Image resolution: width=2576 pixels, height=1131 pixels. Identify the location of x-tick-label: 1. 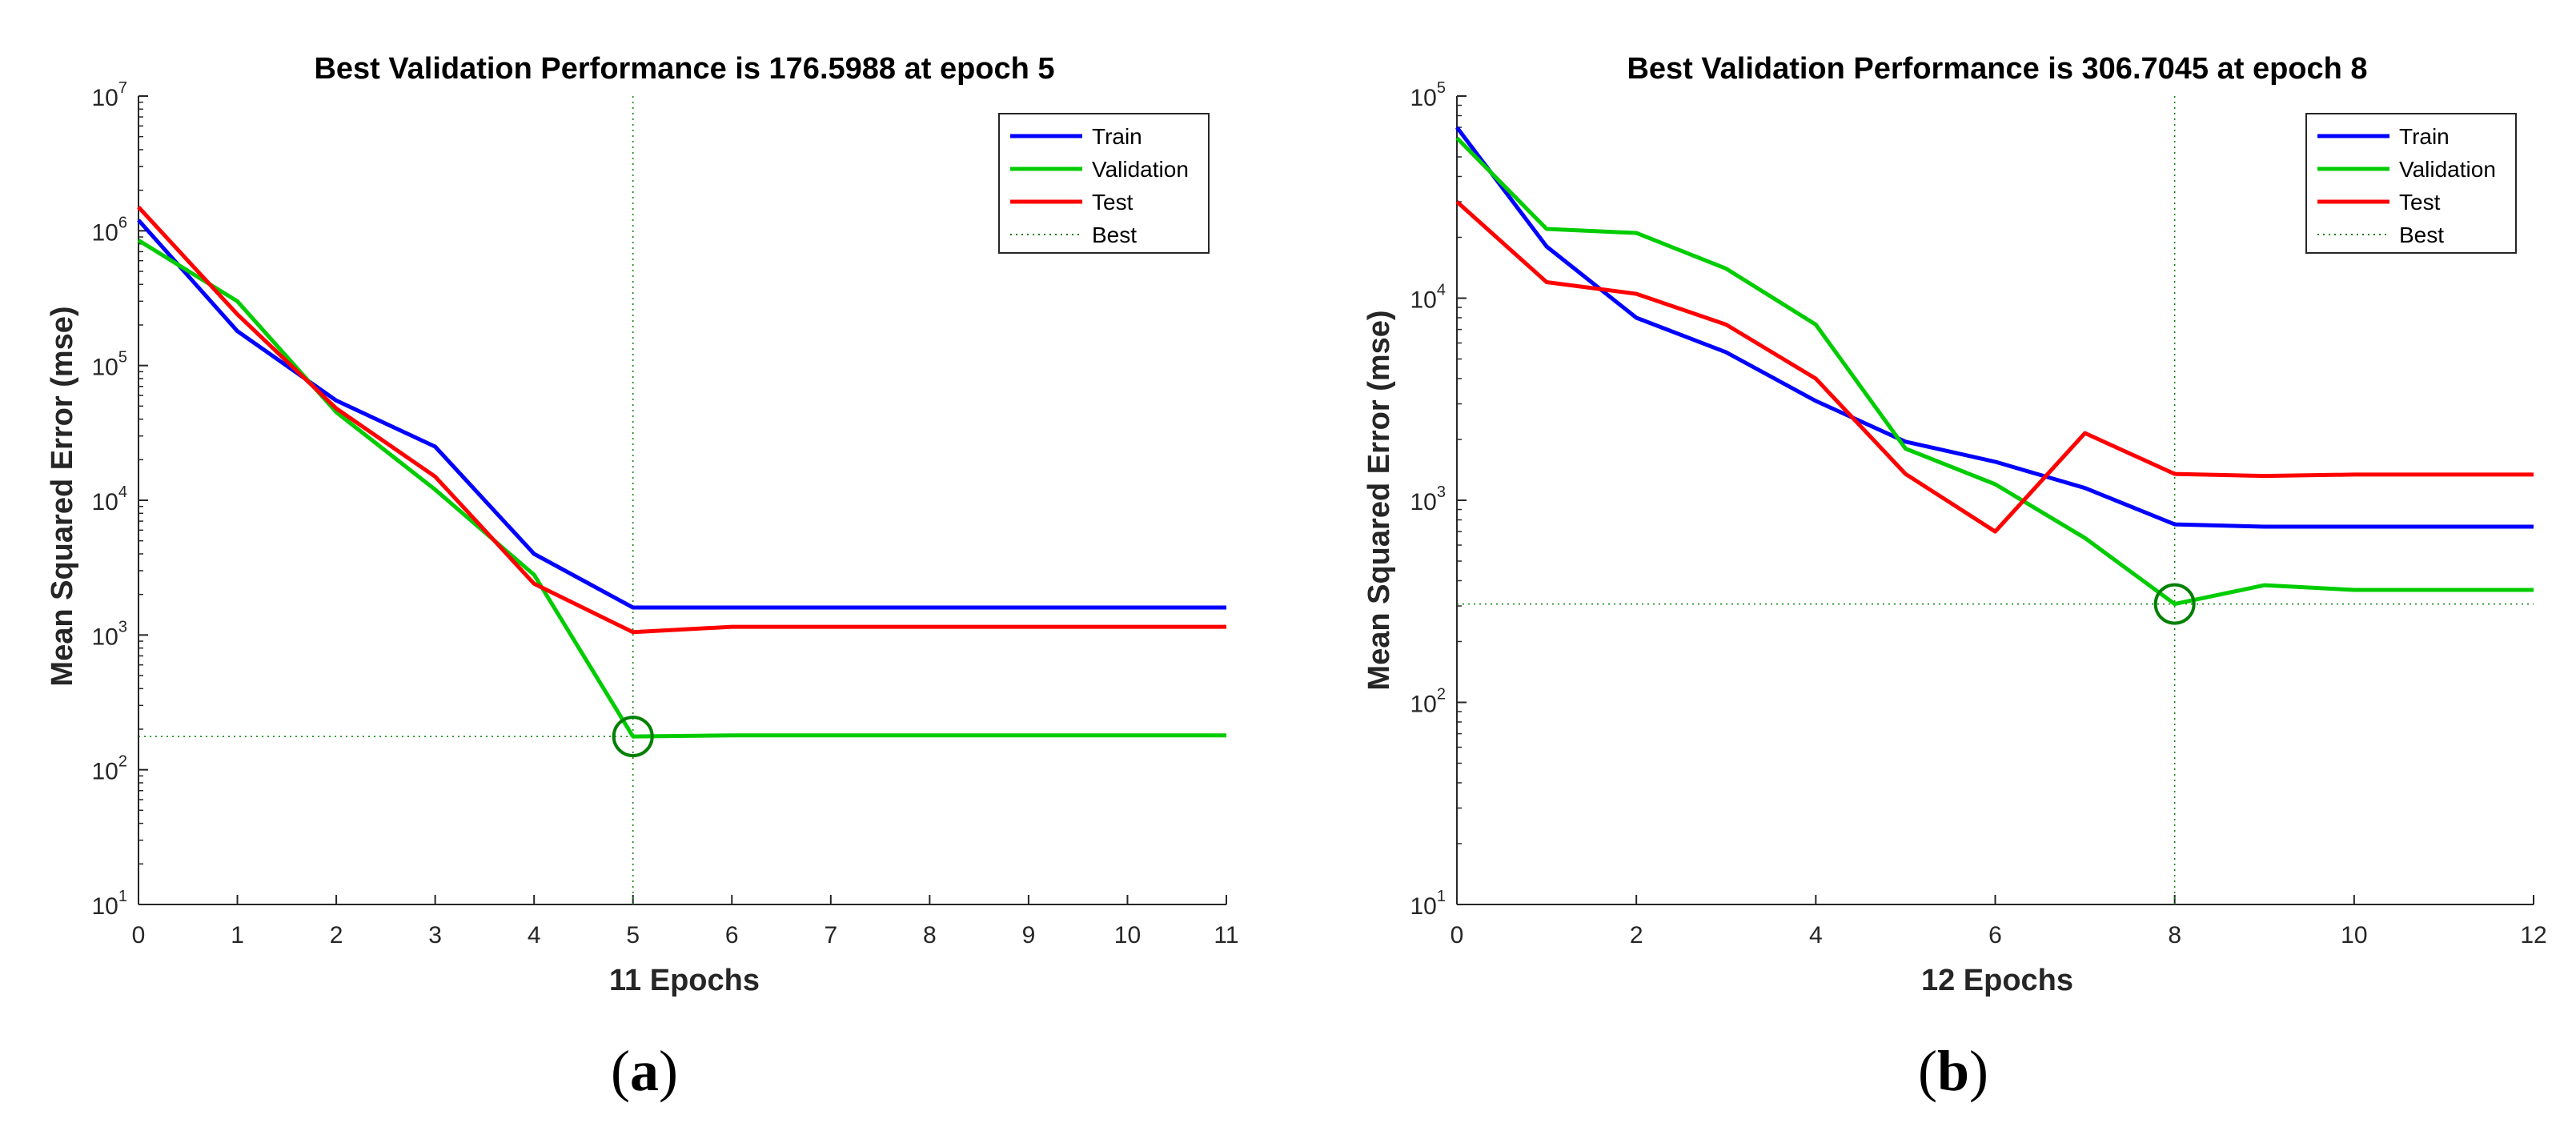
(237, 936).